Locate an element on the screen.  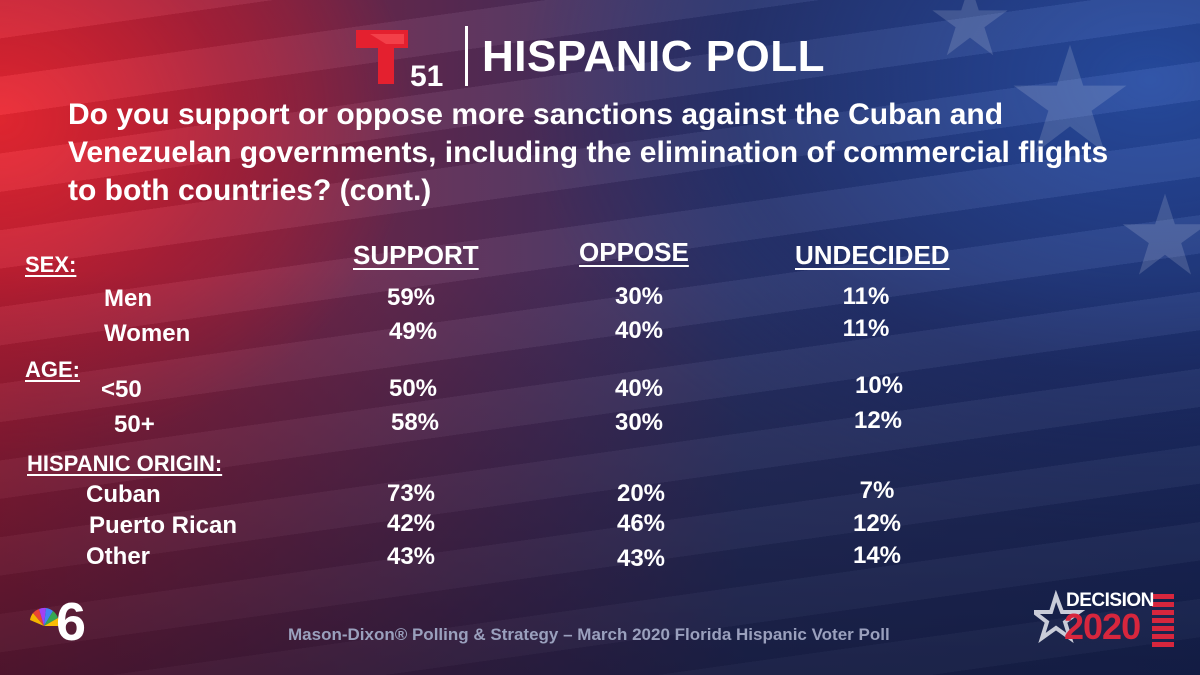
row-label-men: Men is located at coordinates (128, 298).